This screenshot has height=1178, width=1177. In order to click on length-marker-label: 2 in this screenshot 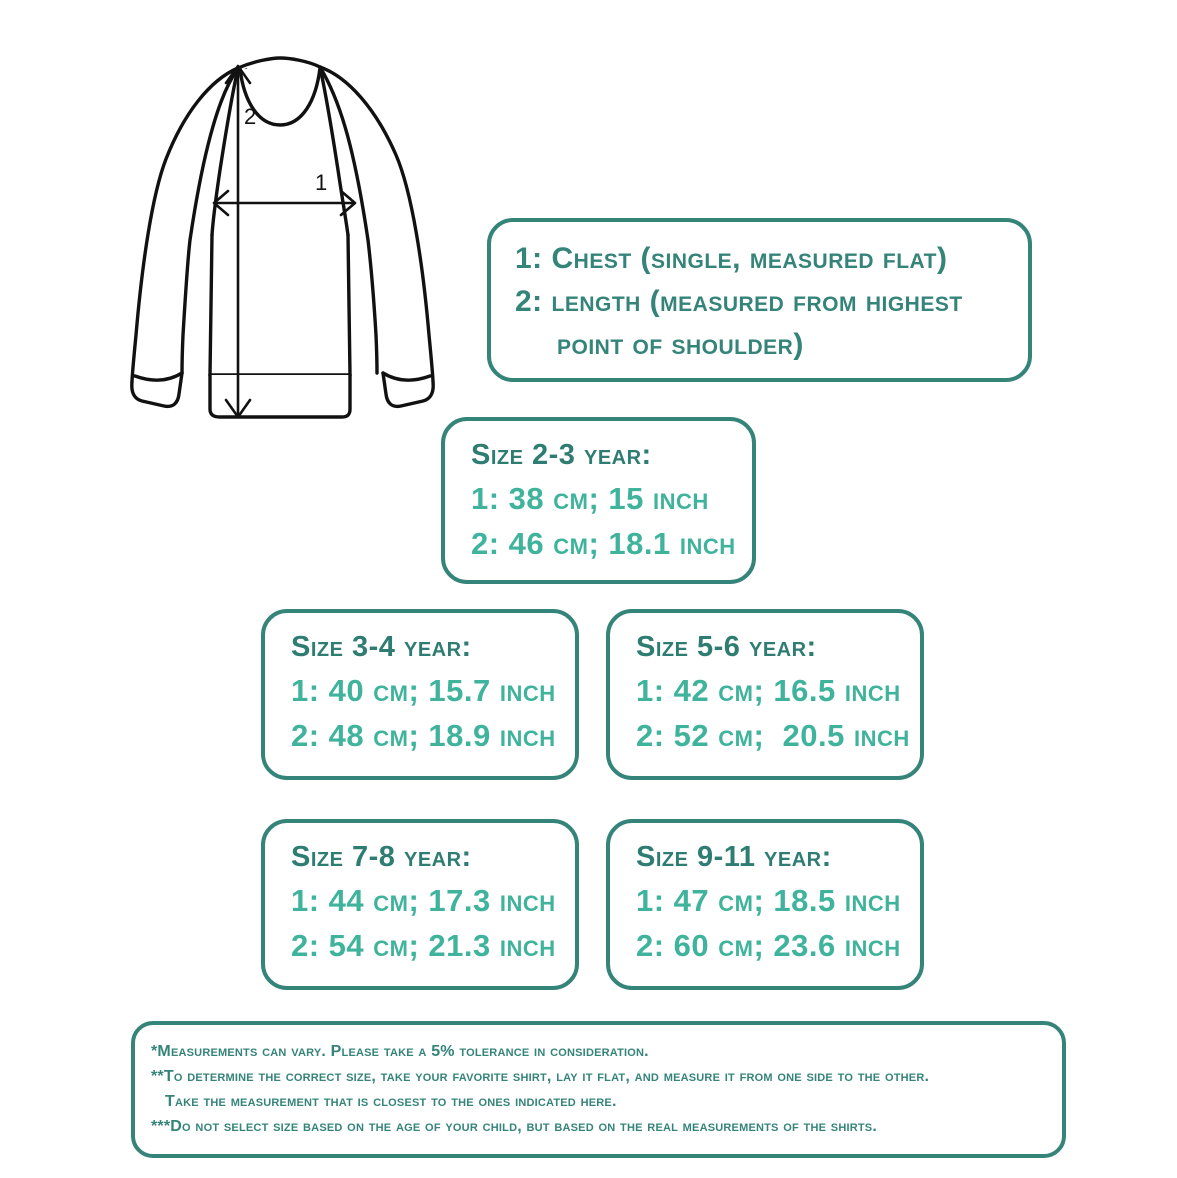, I will do `click(250, 116)`.